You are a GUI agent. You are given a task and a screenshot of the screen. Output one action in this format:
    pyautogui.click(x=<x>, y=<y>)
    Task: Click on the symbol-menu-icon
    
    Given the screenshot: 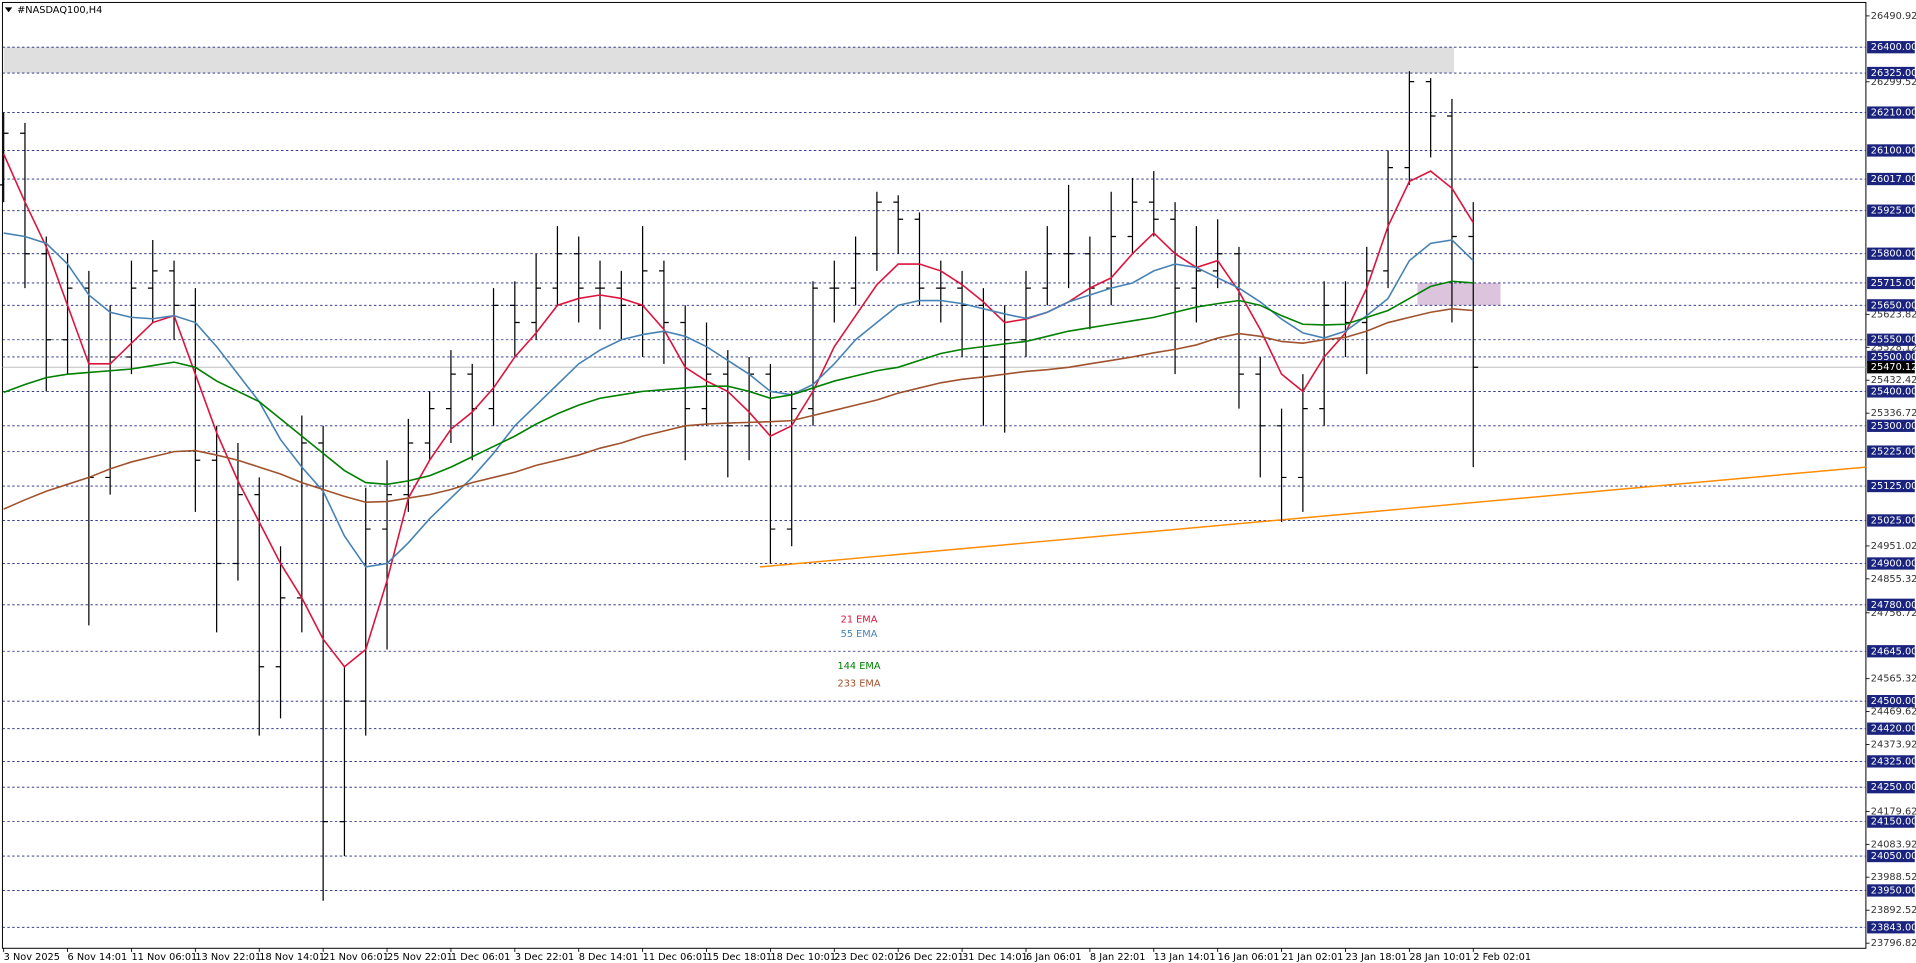 What is the action you would take?
    pyautogui.click(x=8, y=10)
    